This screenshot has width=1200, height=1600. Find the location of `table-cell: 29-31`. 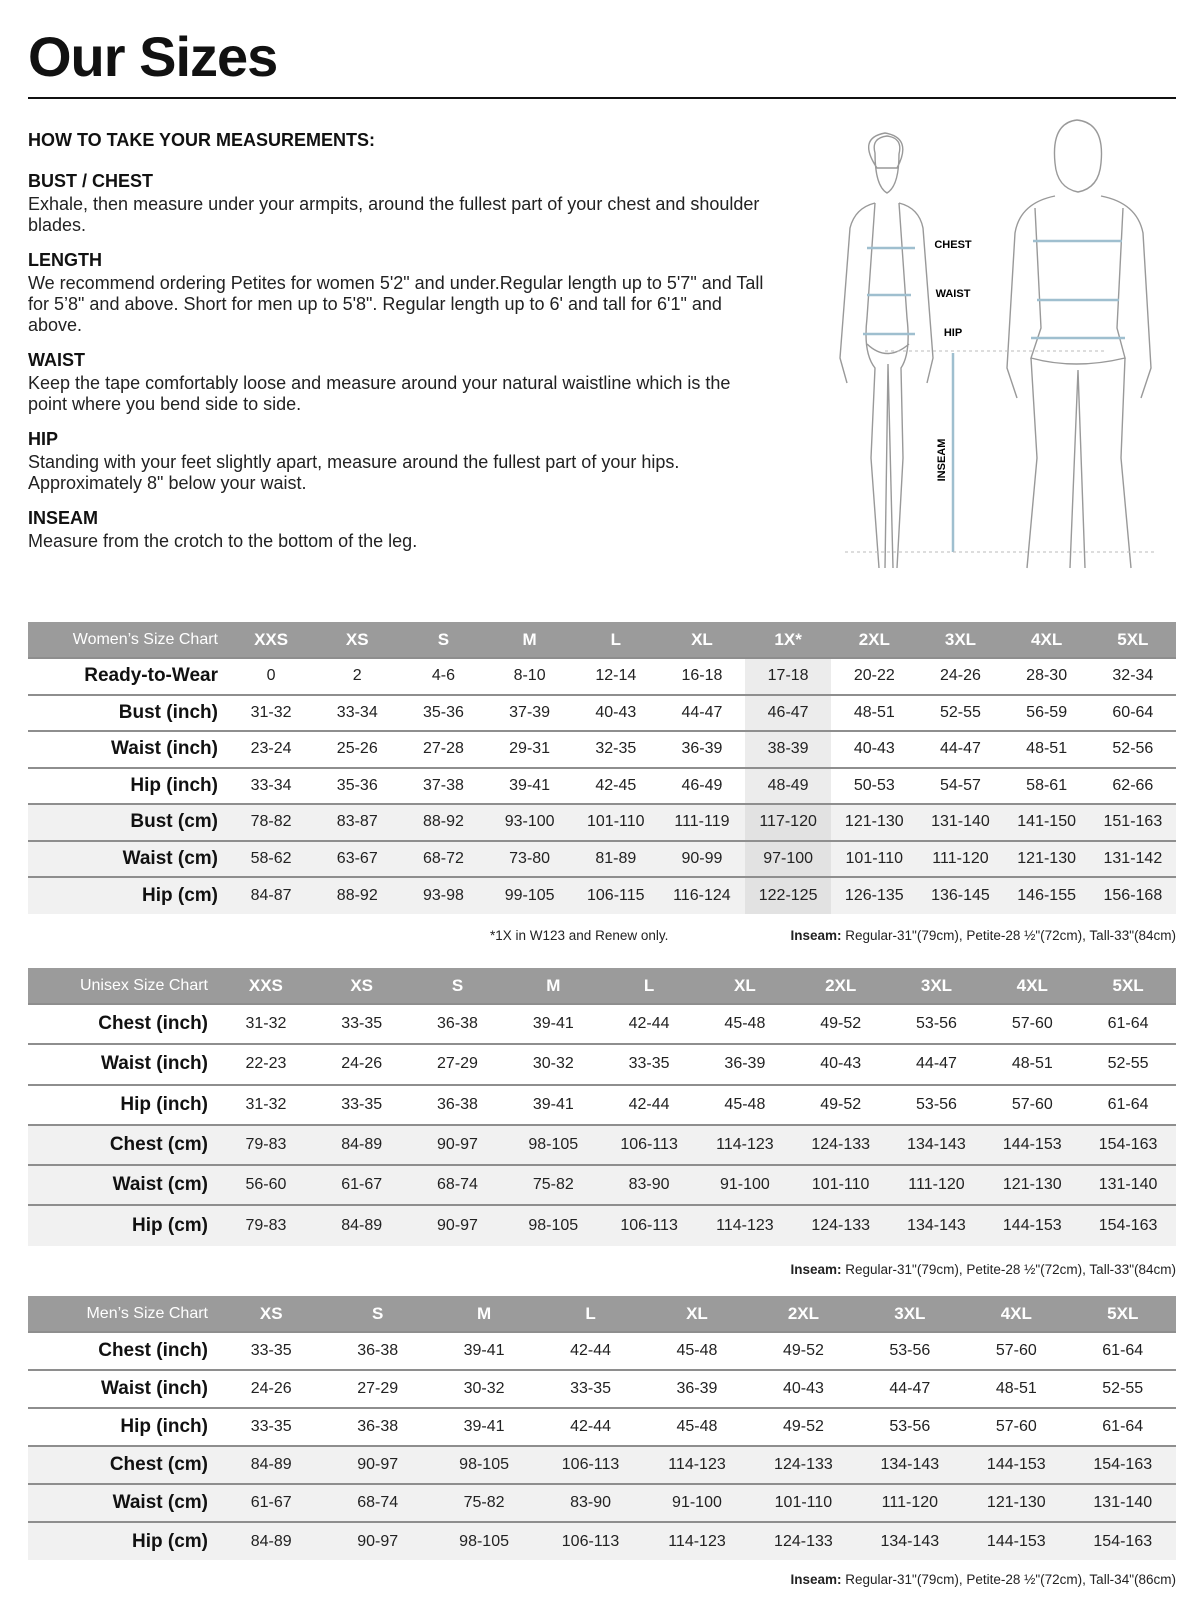

table-cell: 29-31 is located at coordinates (529, 749).